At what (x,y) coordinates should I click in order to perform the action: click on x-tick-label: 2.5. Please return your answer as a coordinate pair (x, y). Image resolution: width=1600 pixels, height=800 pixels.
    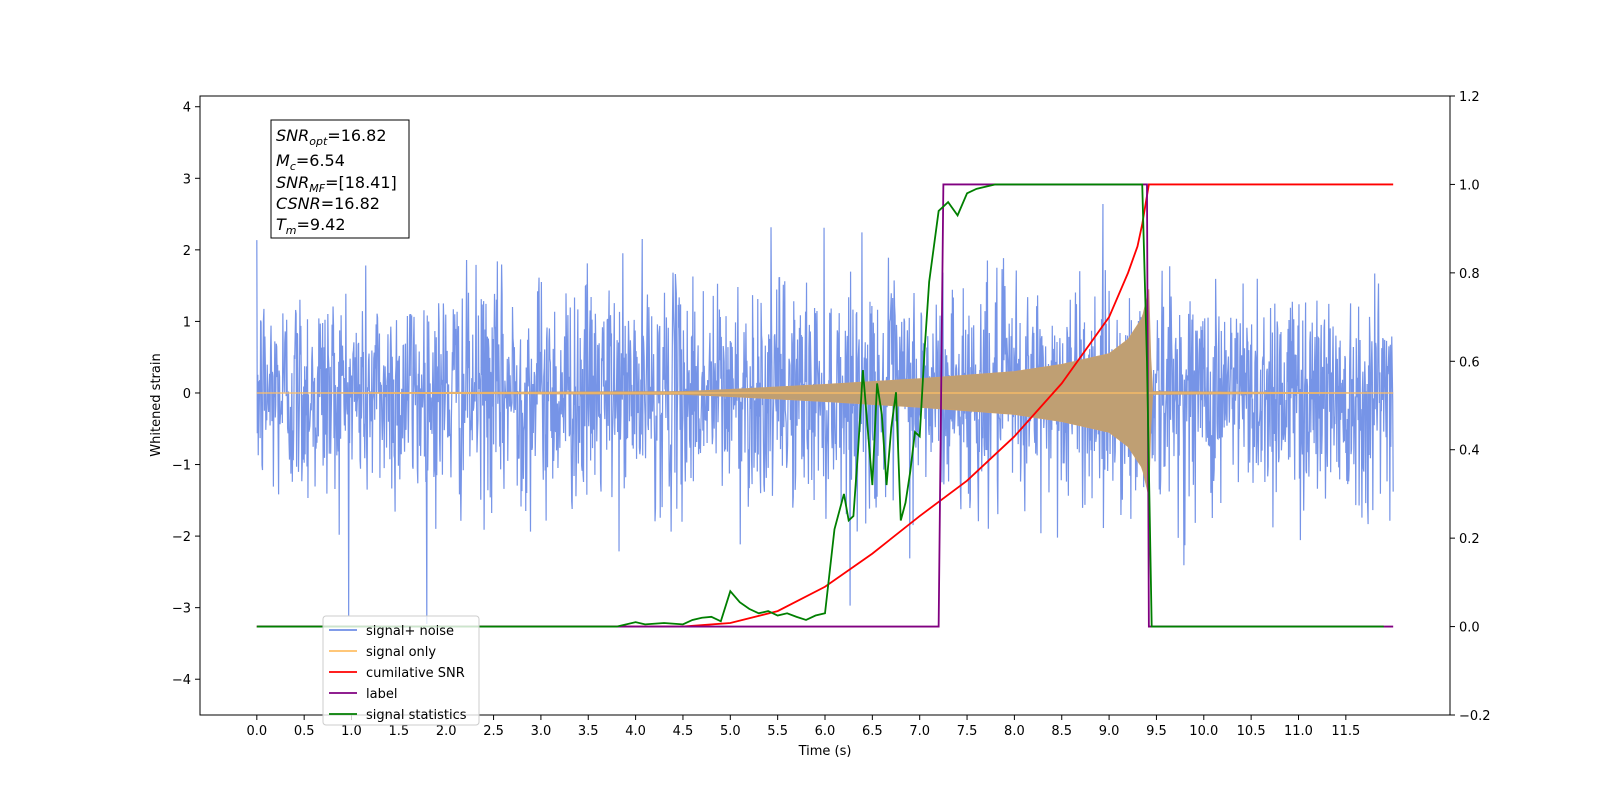
    Looking at the image, I should click on (493, 731).